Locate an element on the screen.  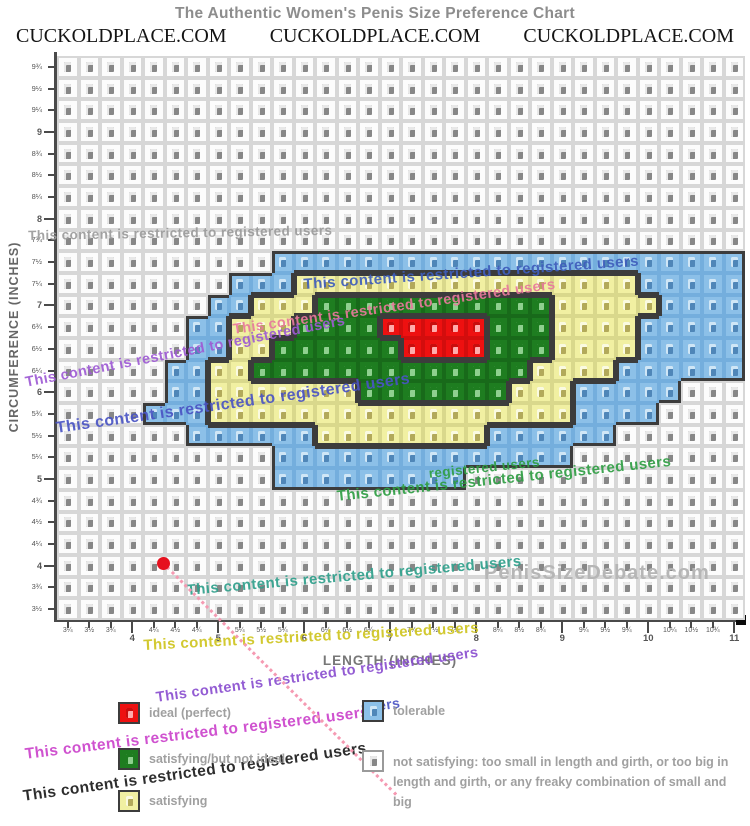
x-tick-label: 5½ is located at coordinates (261, 630).